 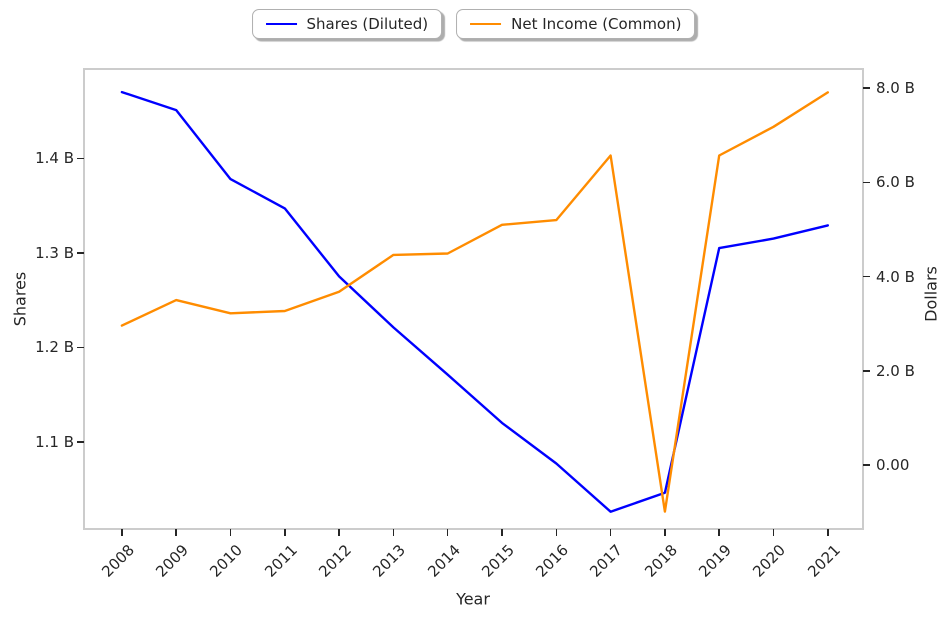 What do you see at coordinates (280, 561) in the screenshot?
I see `x-tick-label: 2011` at bounding box center [280, 561].